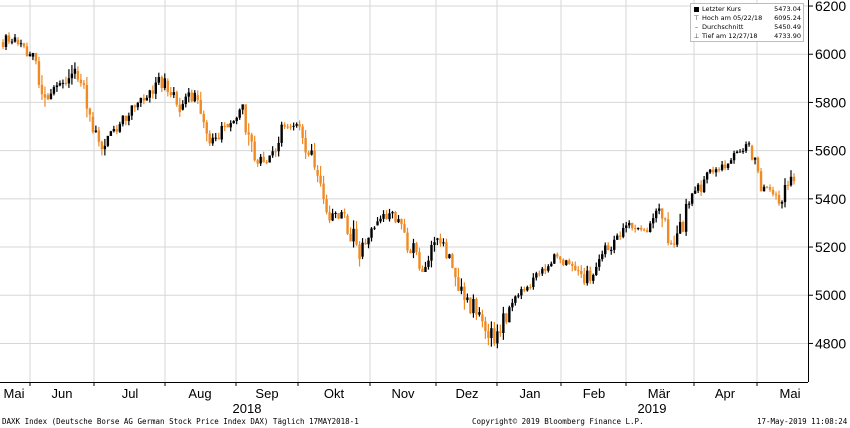 The height and width of the screenshot is (428, 850). I want to click on legend-label: Durchschnitt, so click(723, 27).